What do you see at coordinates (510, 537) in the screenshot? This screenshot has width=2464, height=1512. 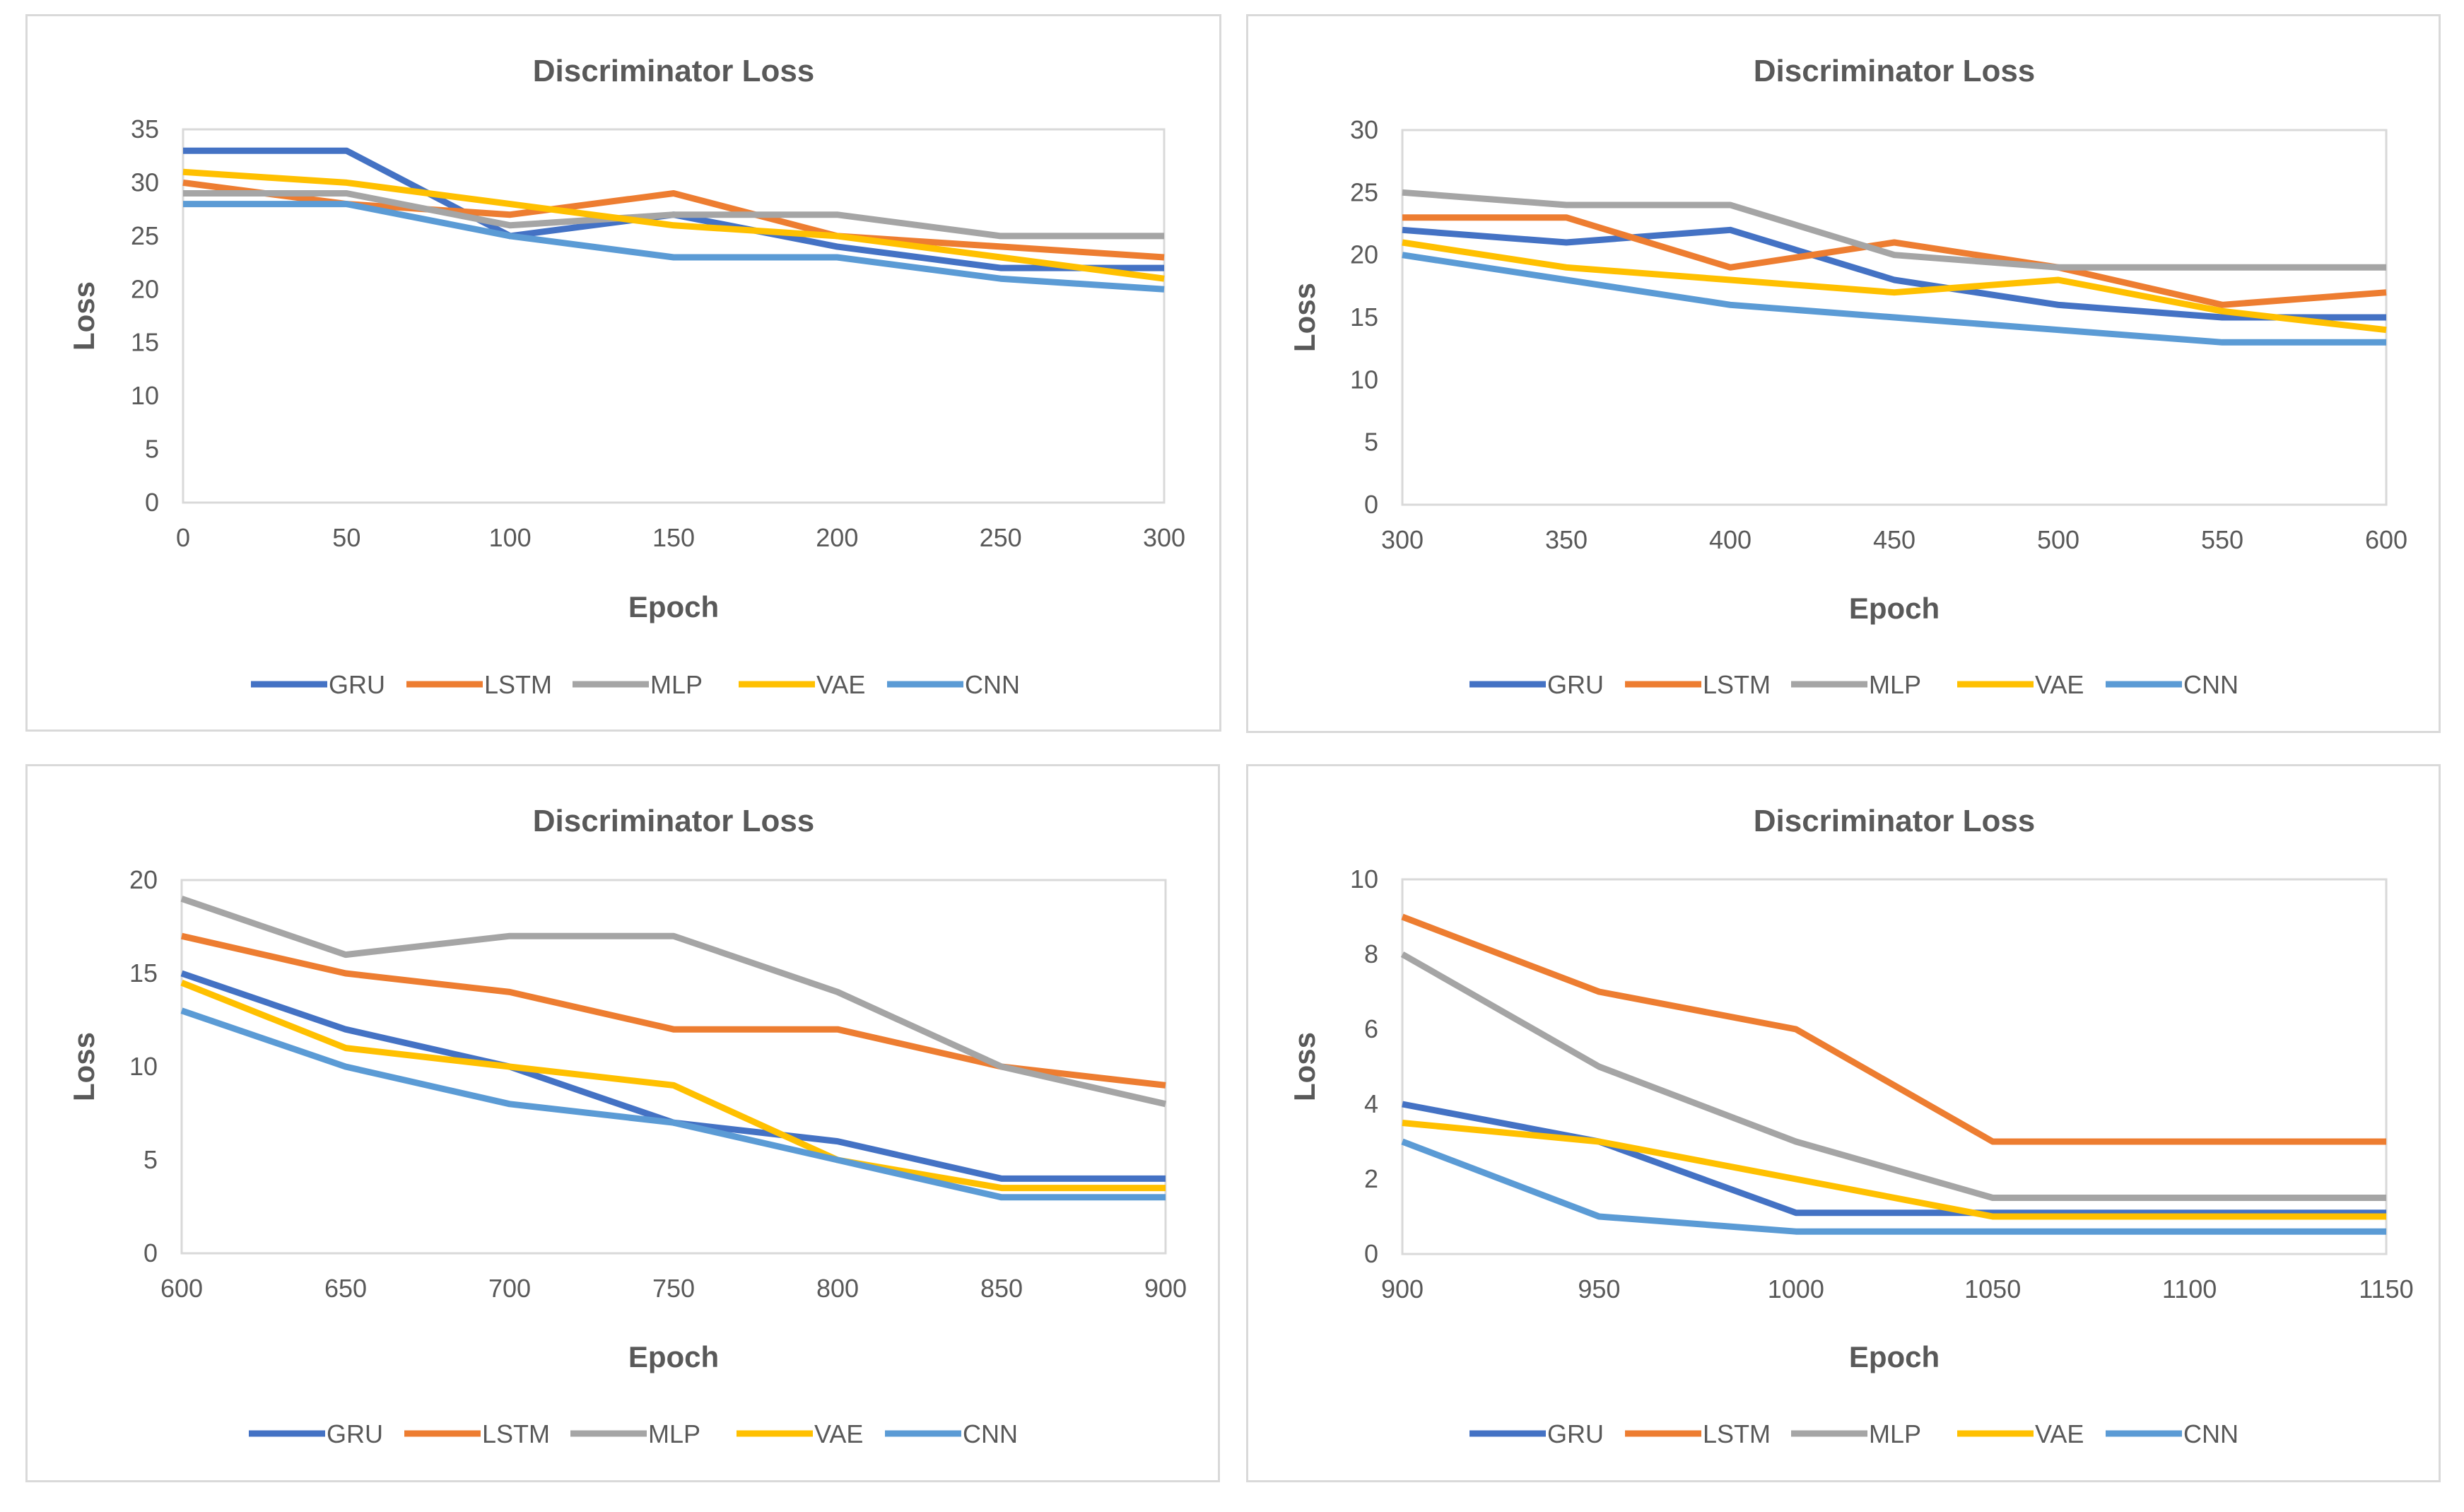 I see `x-tick-label: 100` at bounding box center [510, 537].